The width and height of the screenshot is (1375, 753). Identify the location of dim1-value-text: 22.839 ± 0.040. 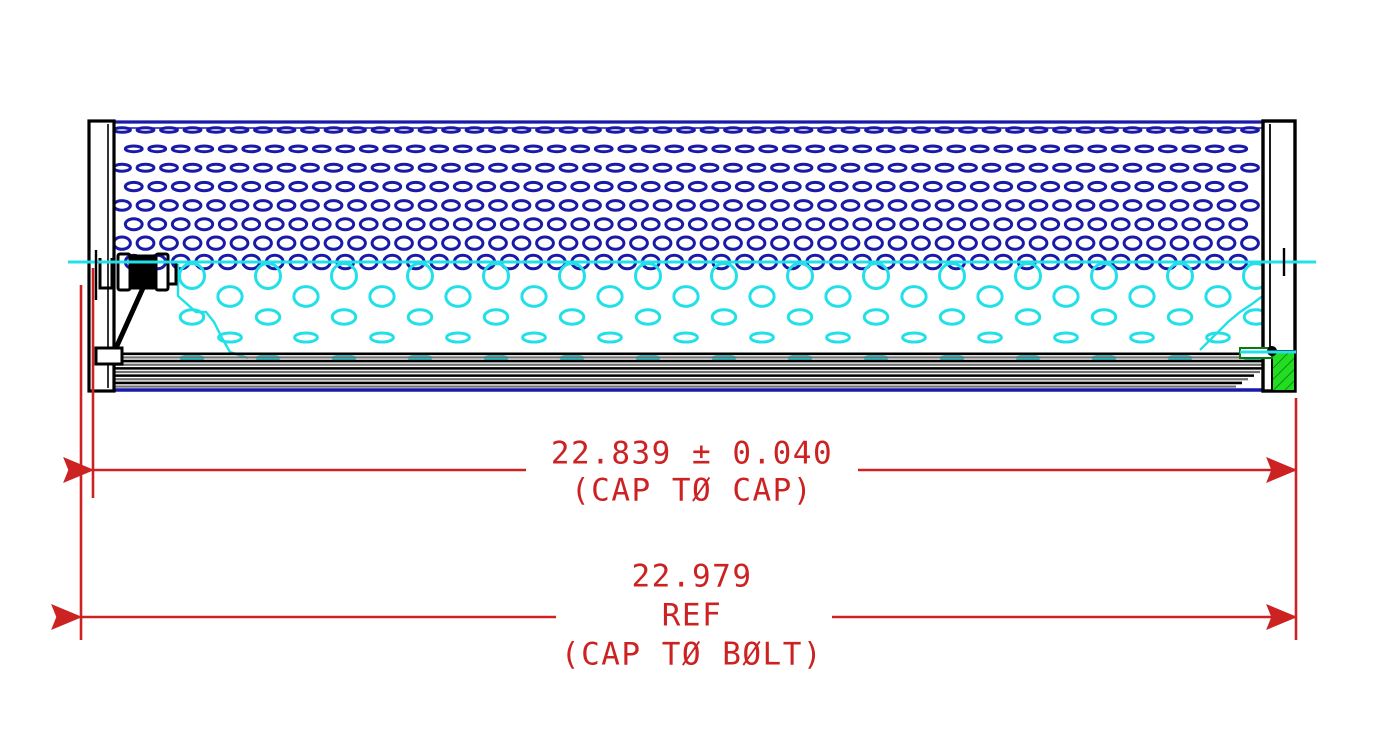
(692, 454).